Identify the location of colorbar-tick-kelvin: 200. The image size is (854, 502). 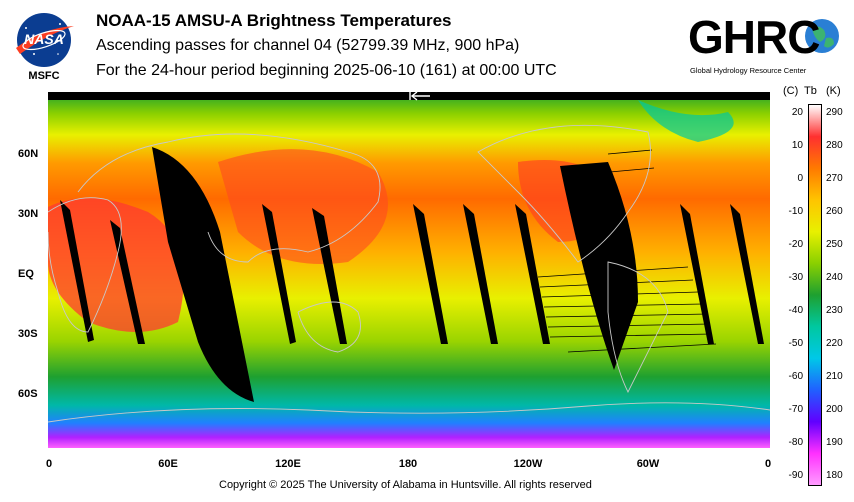
(834, 409).